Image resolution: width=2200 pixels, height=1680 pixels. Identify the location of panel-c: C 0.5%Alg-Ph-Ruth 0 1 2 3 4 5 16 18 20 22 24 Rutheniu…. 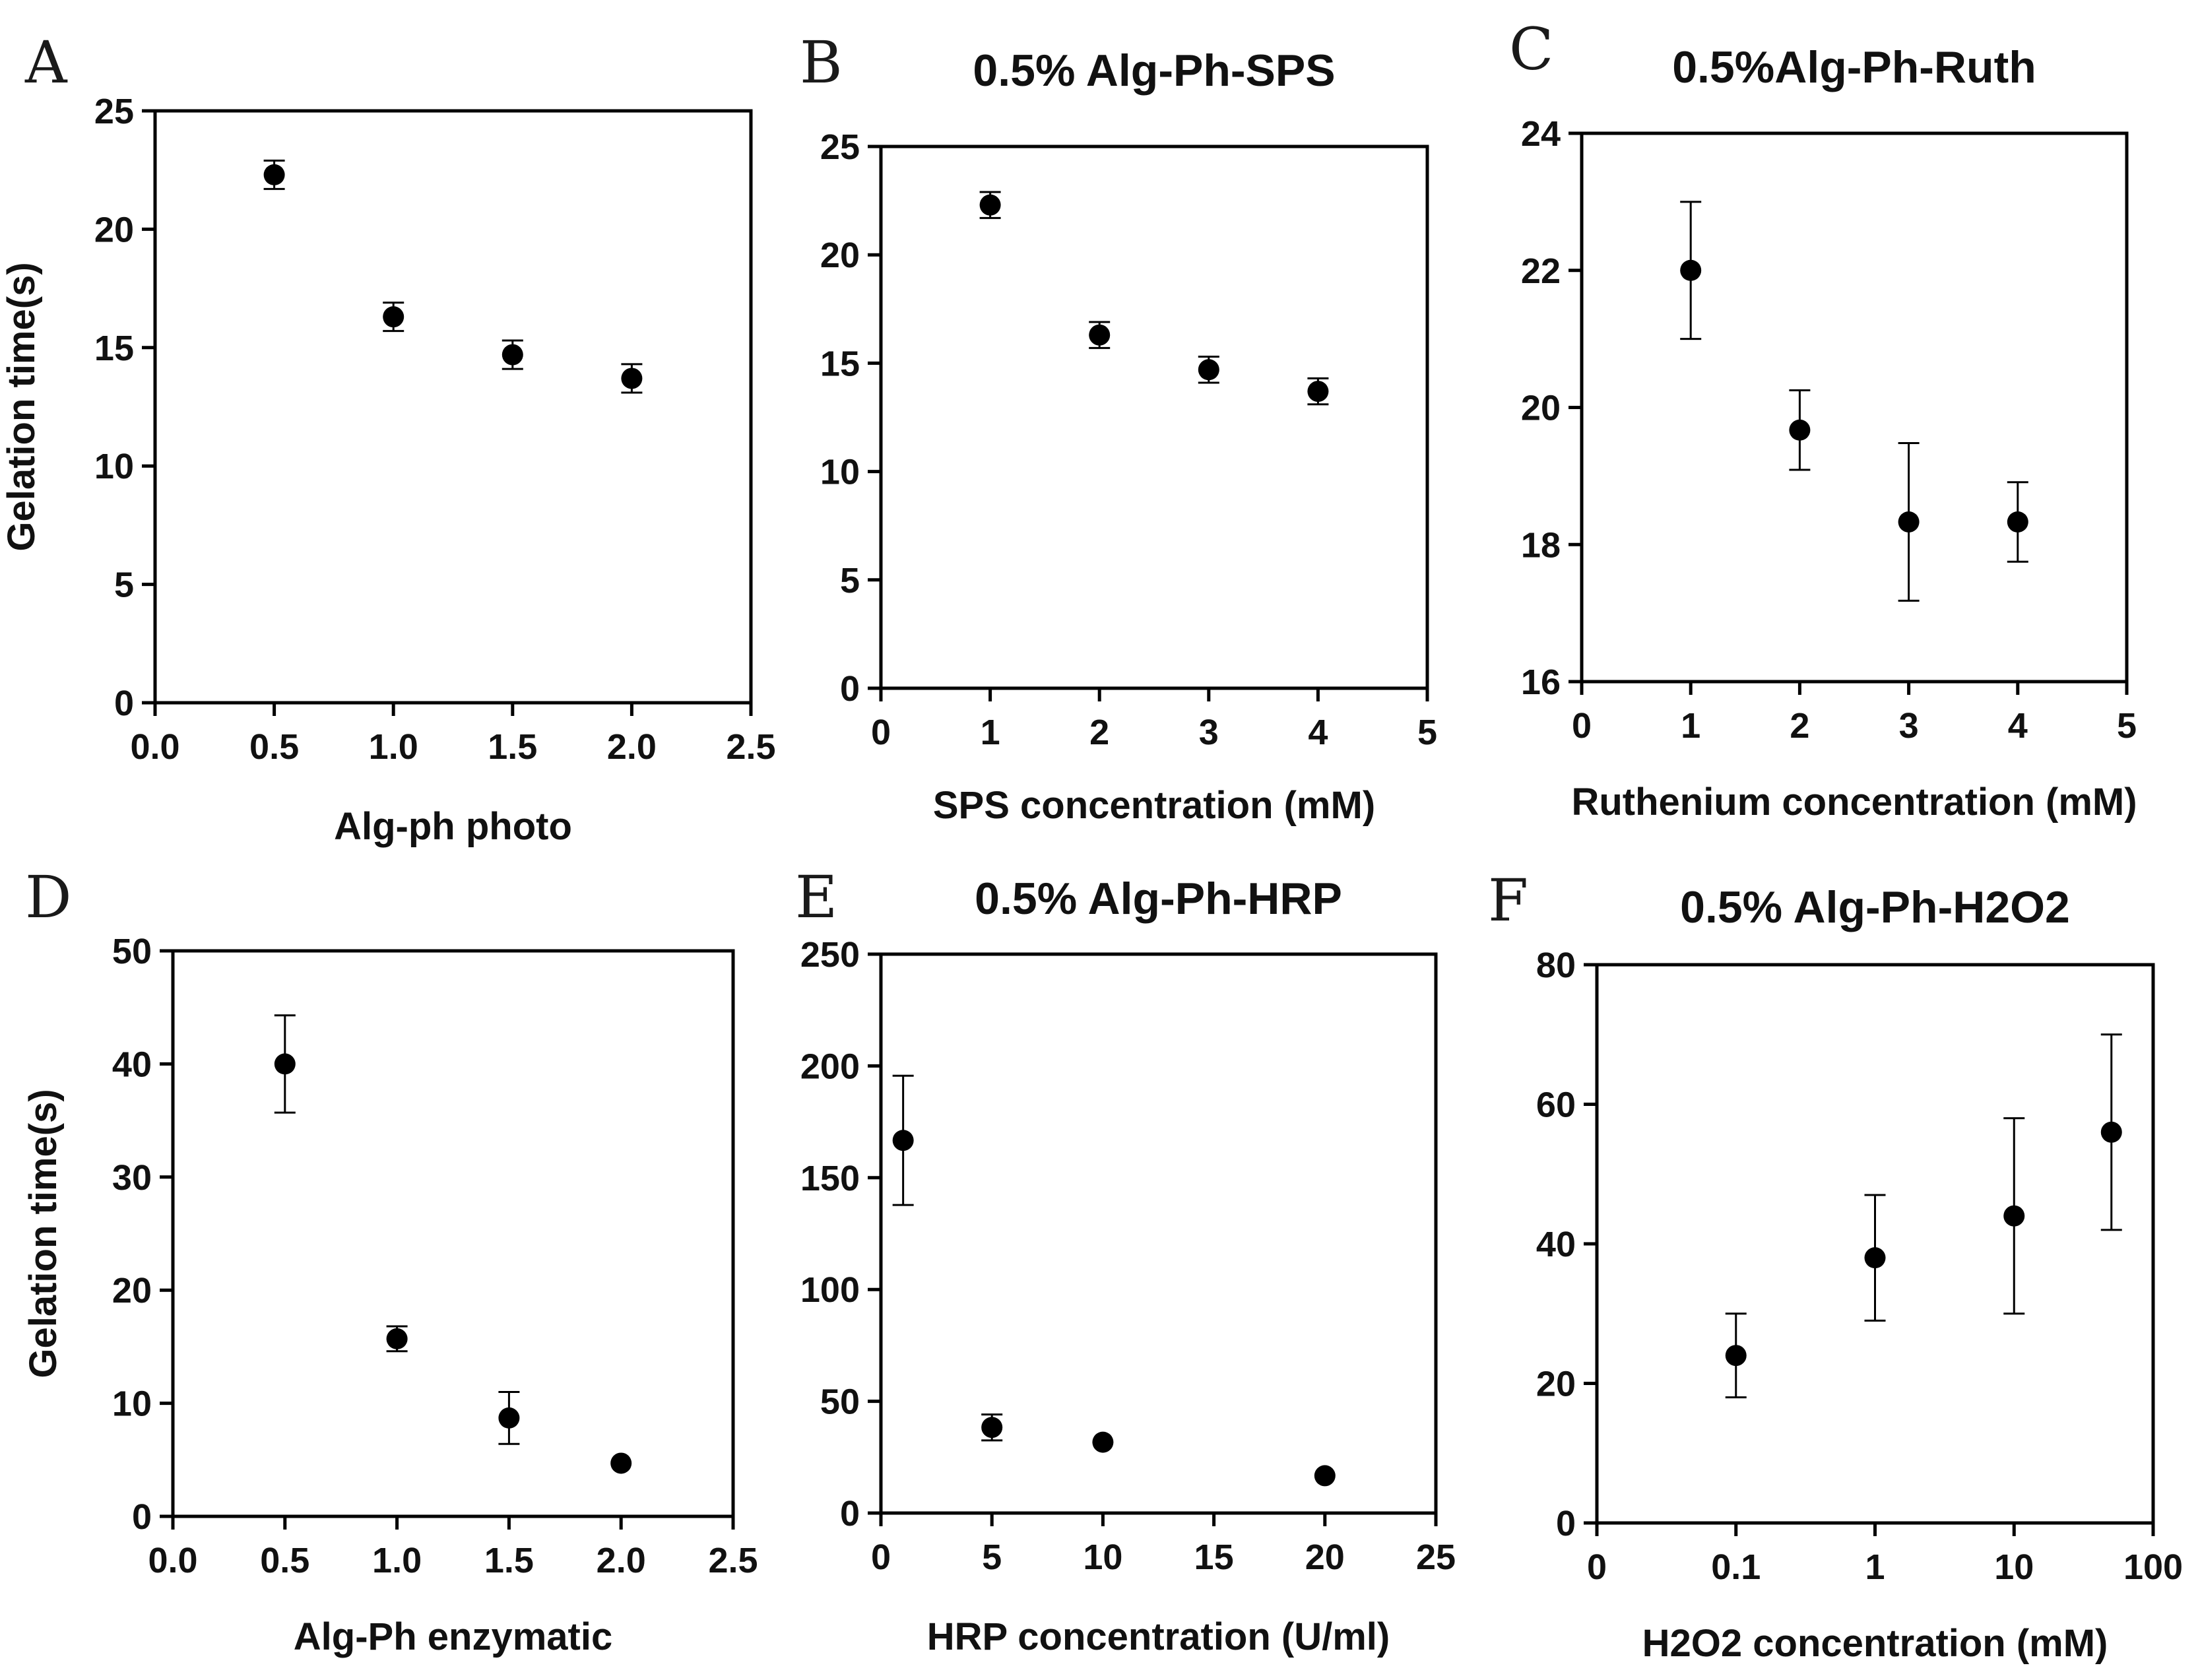
(1823, 419).